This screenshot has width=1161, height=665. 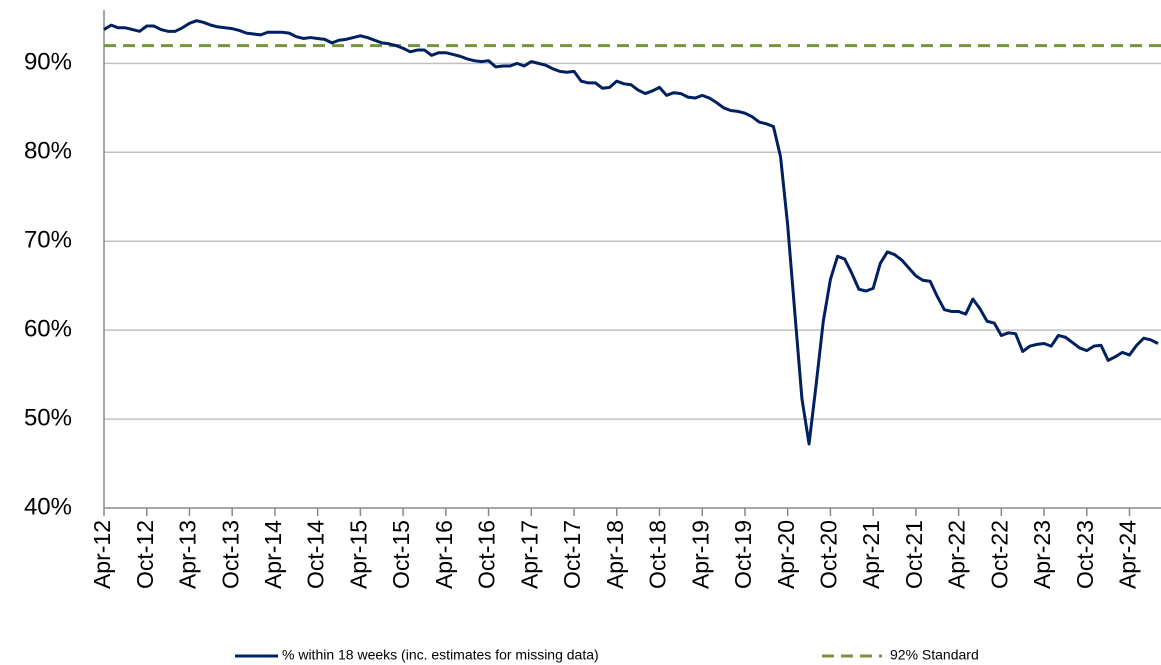 I want to click on x-tick-label: Apr-20, so click(x=786, y=554).